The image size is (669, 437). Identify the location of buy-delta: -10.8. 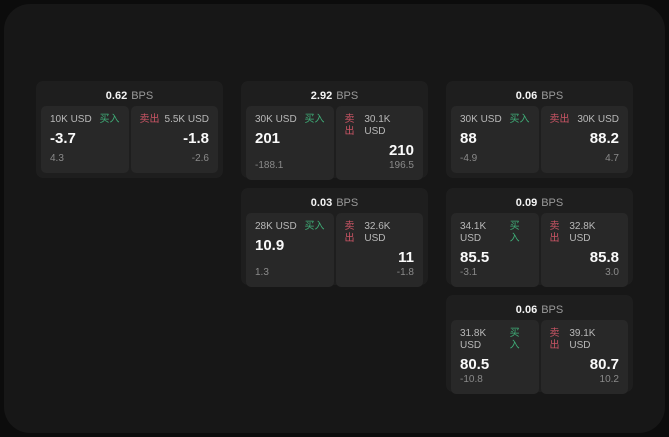
(471, 379).